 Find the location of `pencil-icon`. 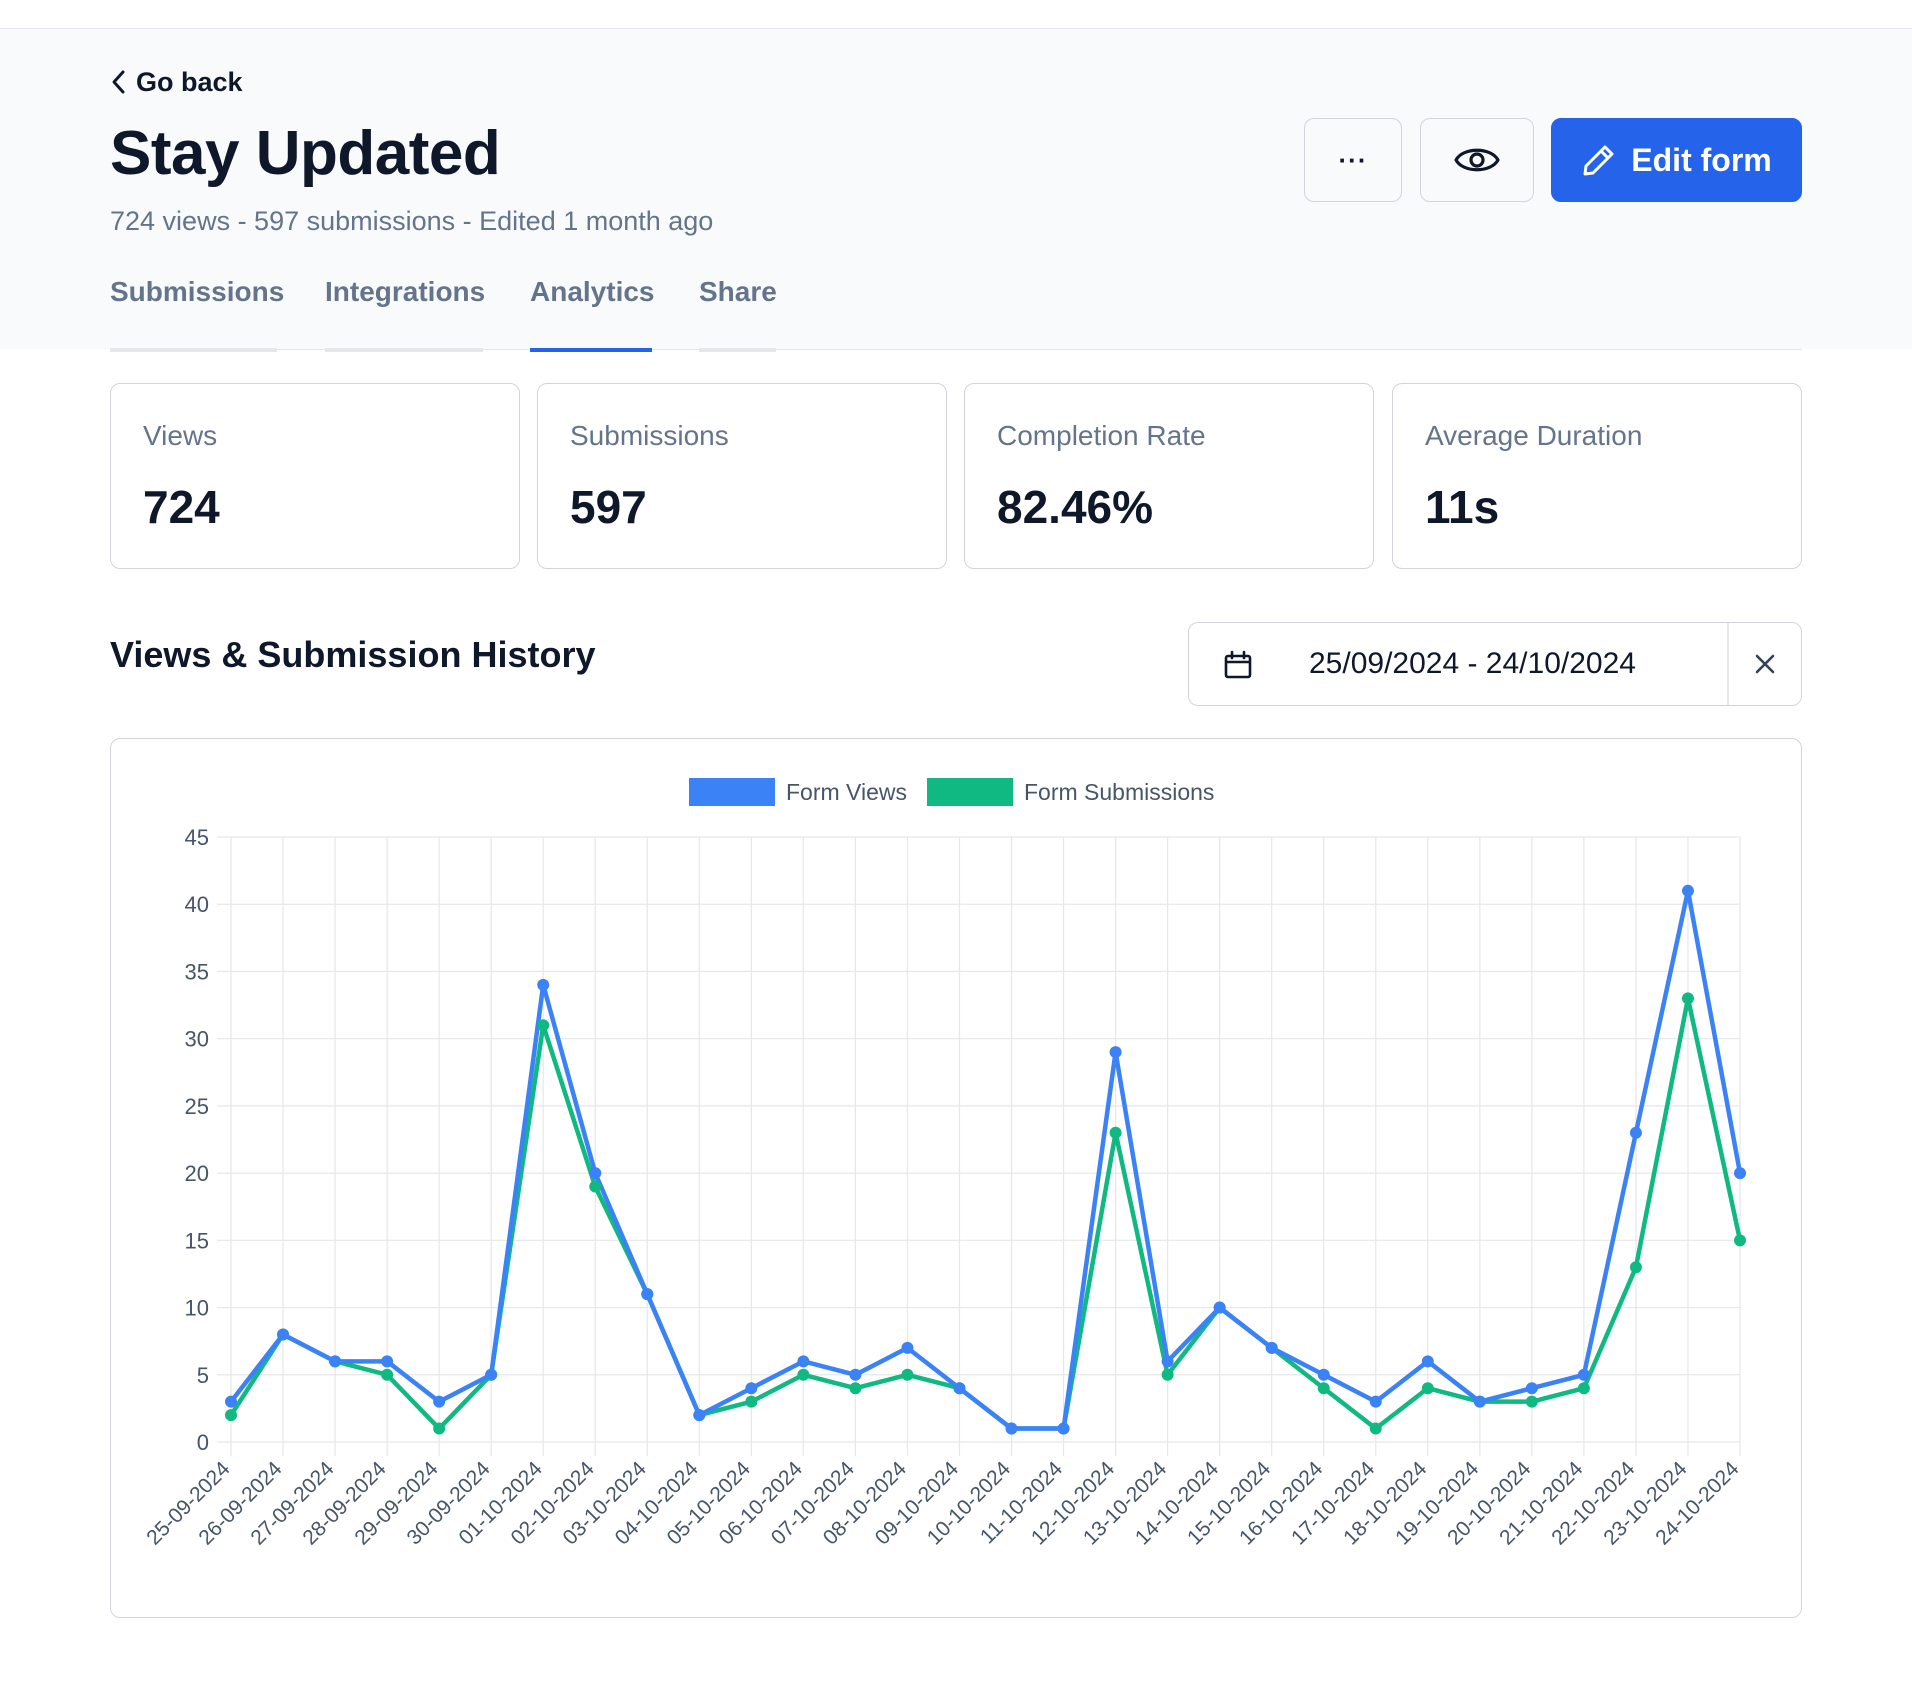

pencil-icon is located at coordinates (1598, 160).